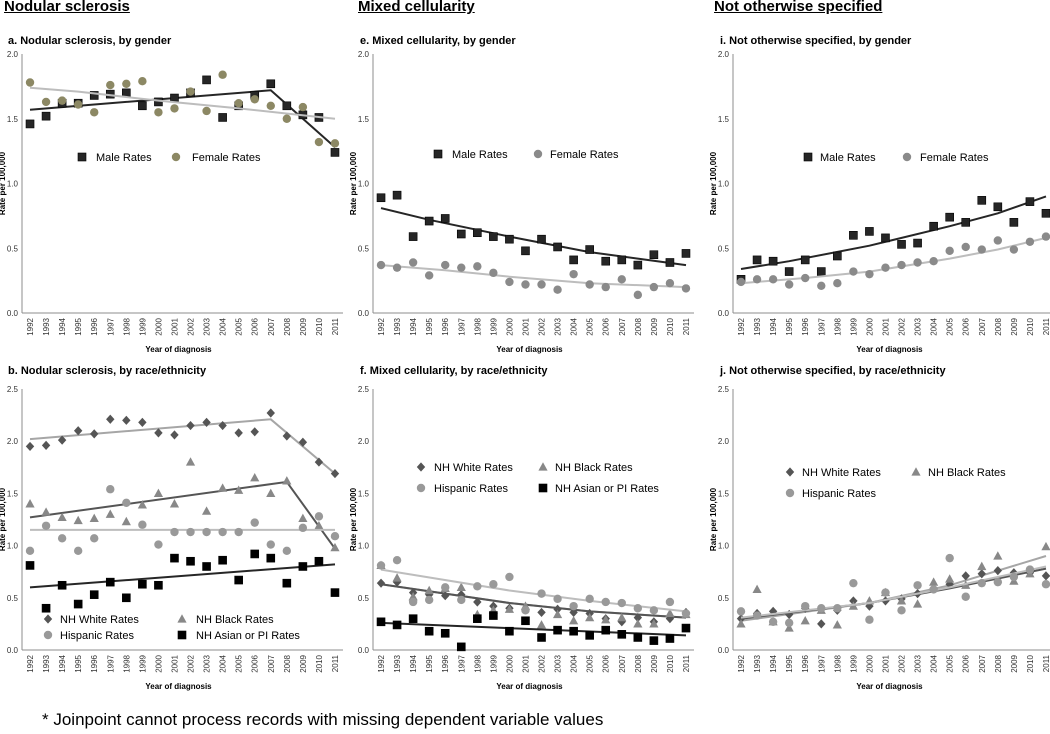 This screenshot has height=734, width=1050. Describe the element at coordinates (902, 326) in the screenshot. I see `x-tick-label: 2002` at that location.